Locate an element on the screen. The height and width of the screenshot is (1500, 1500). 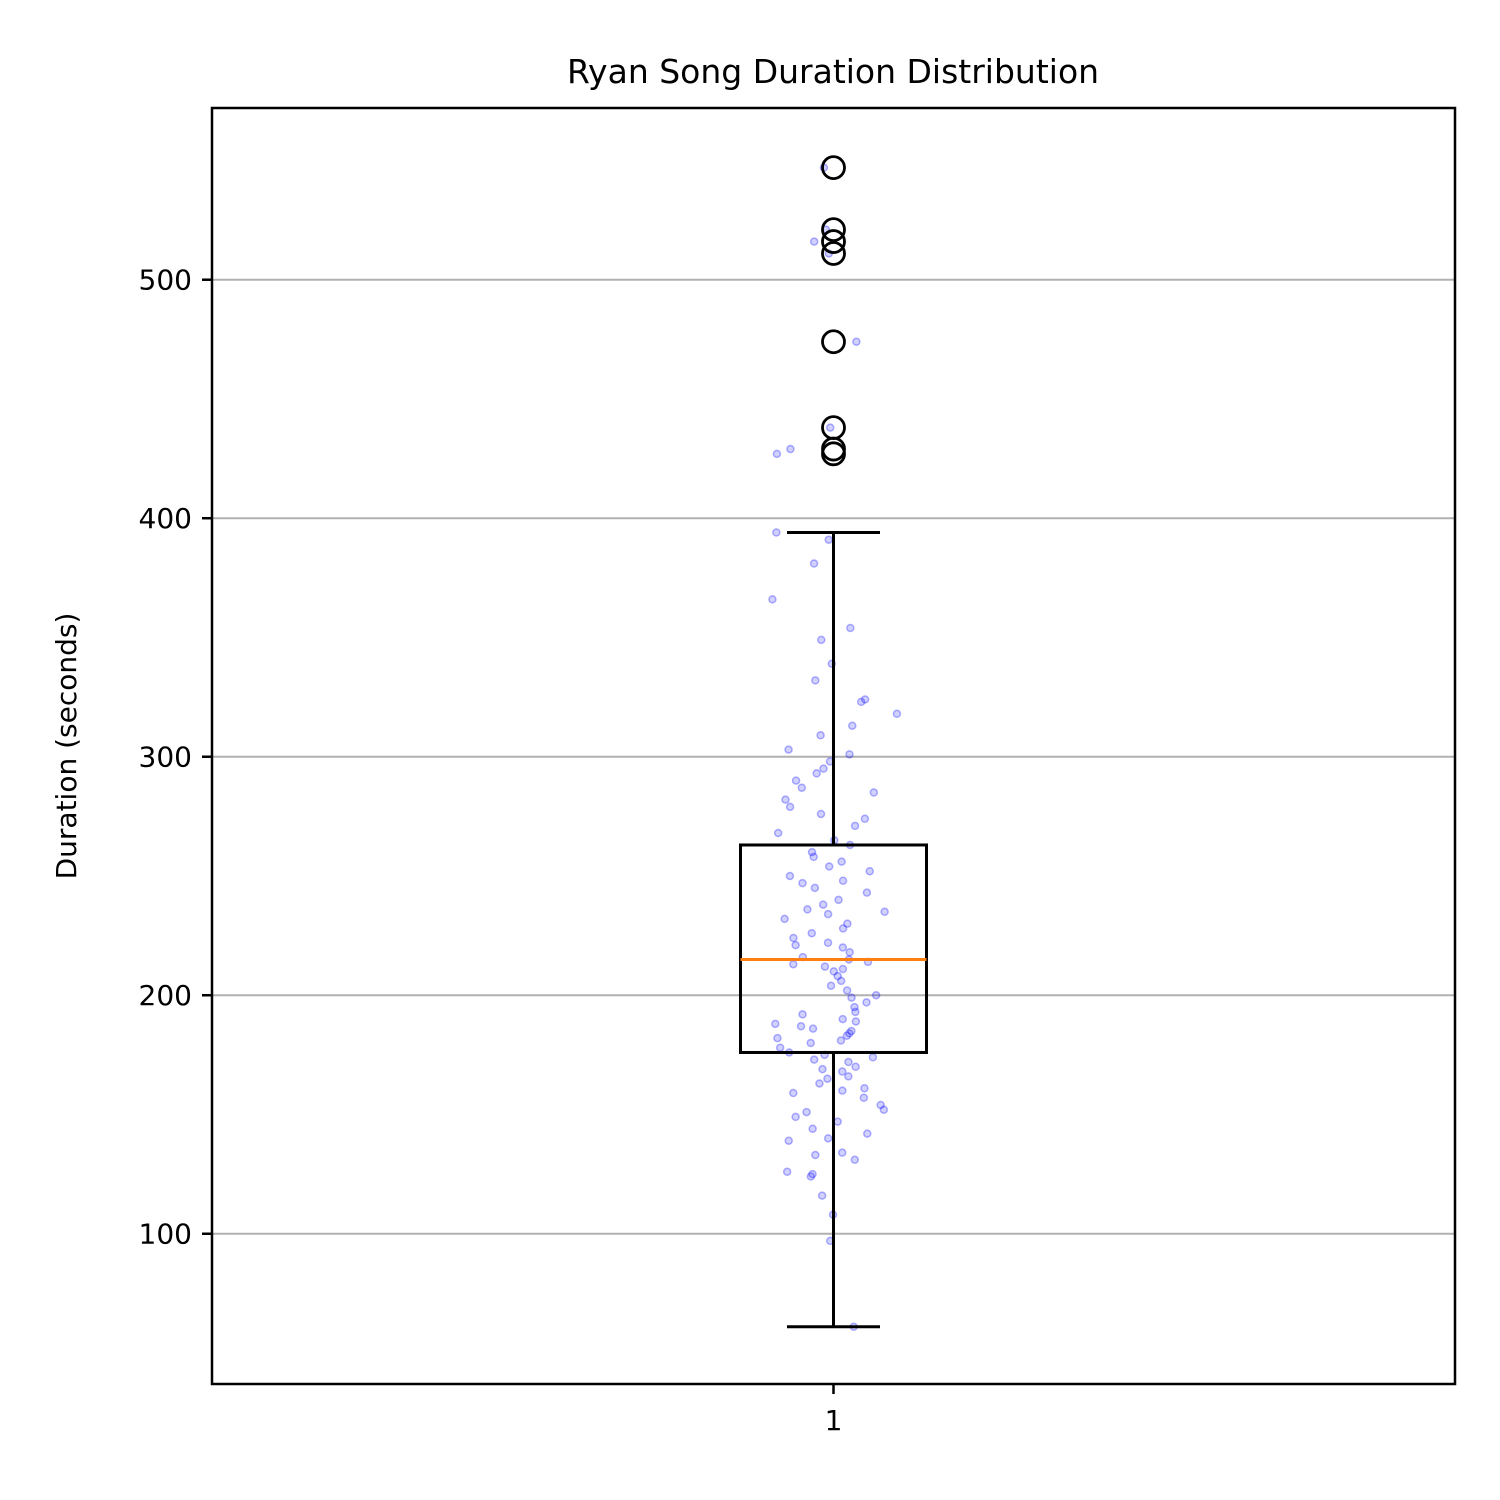
iqr-box is located at coordinates (833, 948).